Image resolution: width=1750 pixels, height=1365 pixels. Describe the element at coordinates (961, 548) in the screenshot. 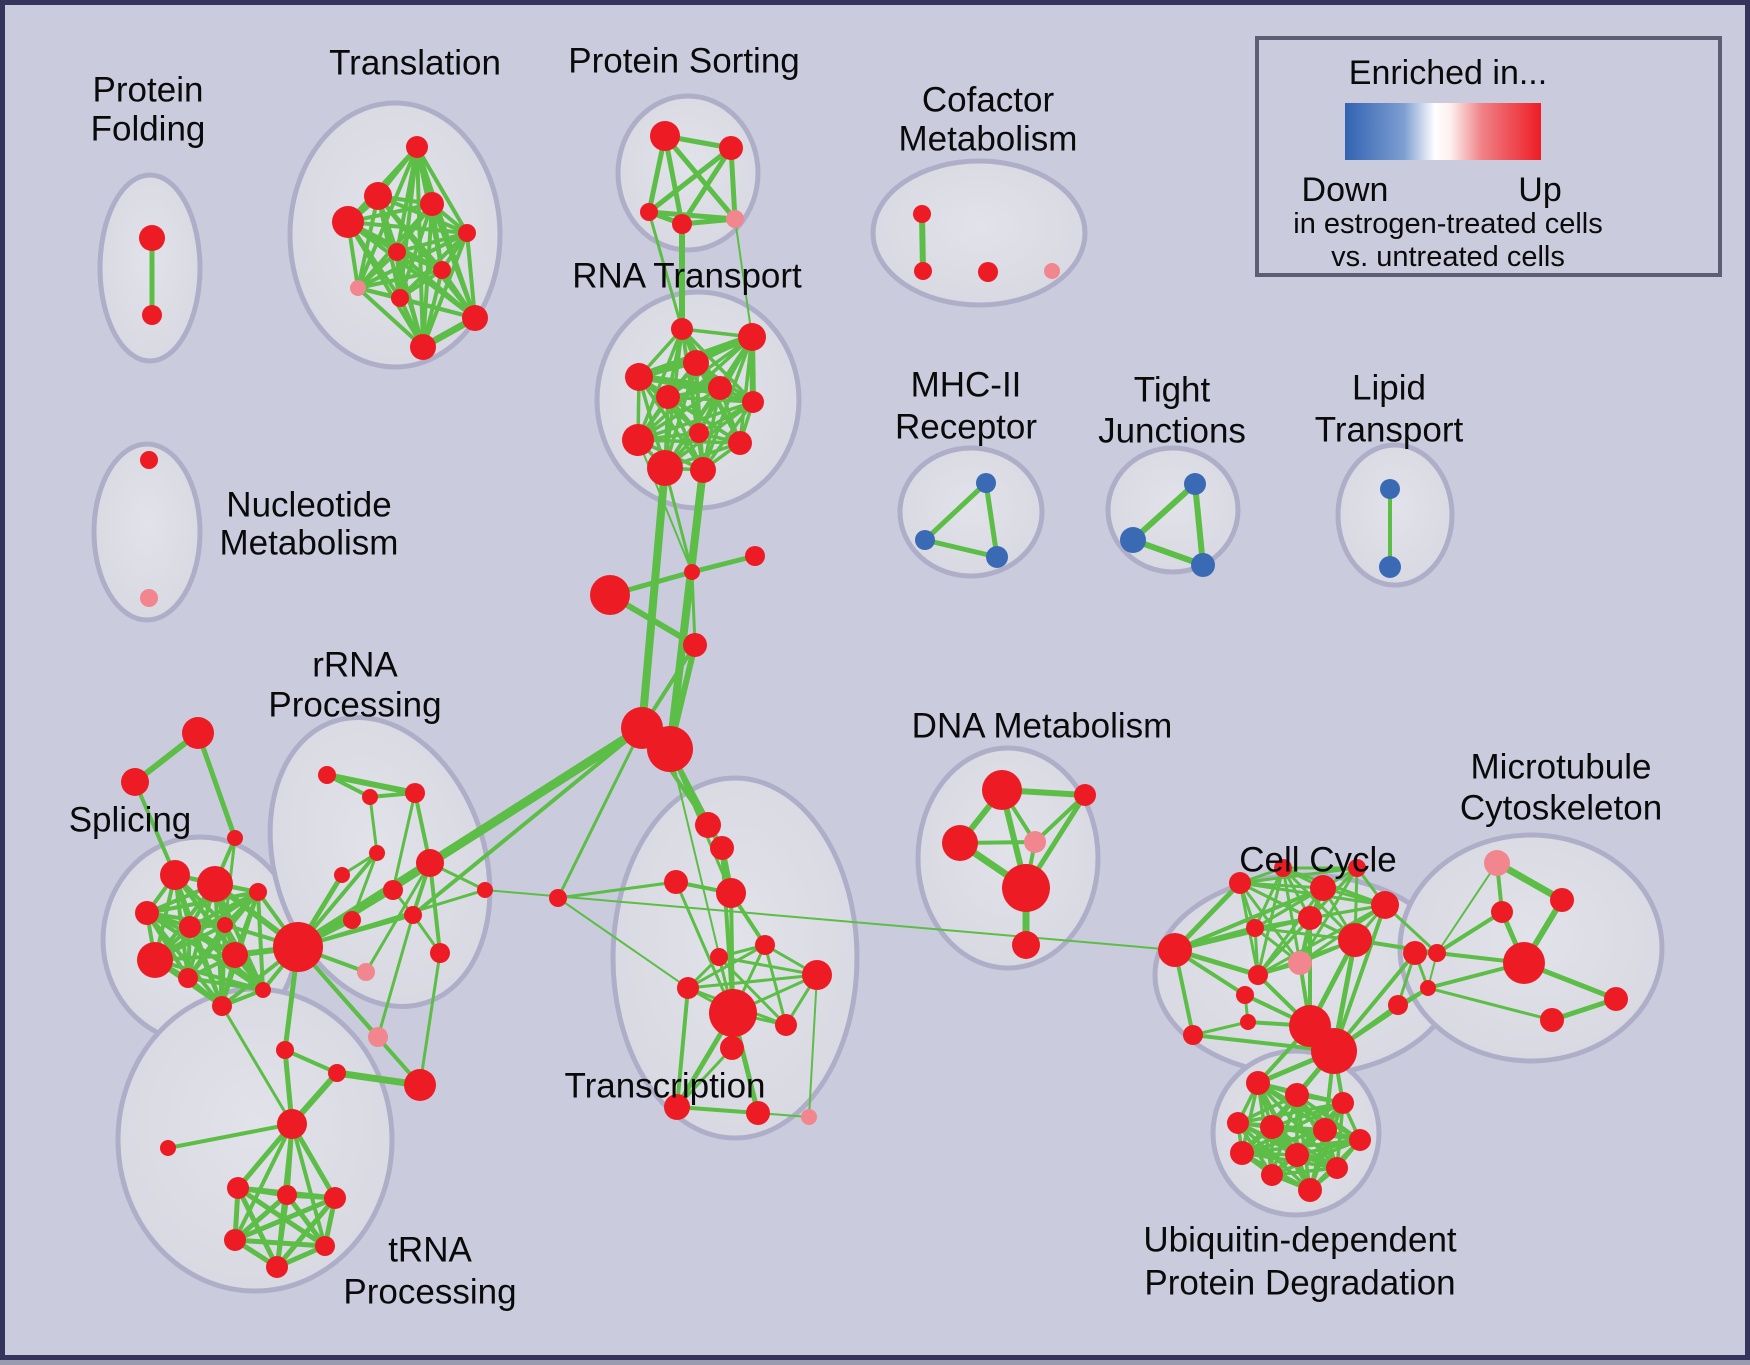

I see `edge-mh1-mh2` at that location.